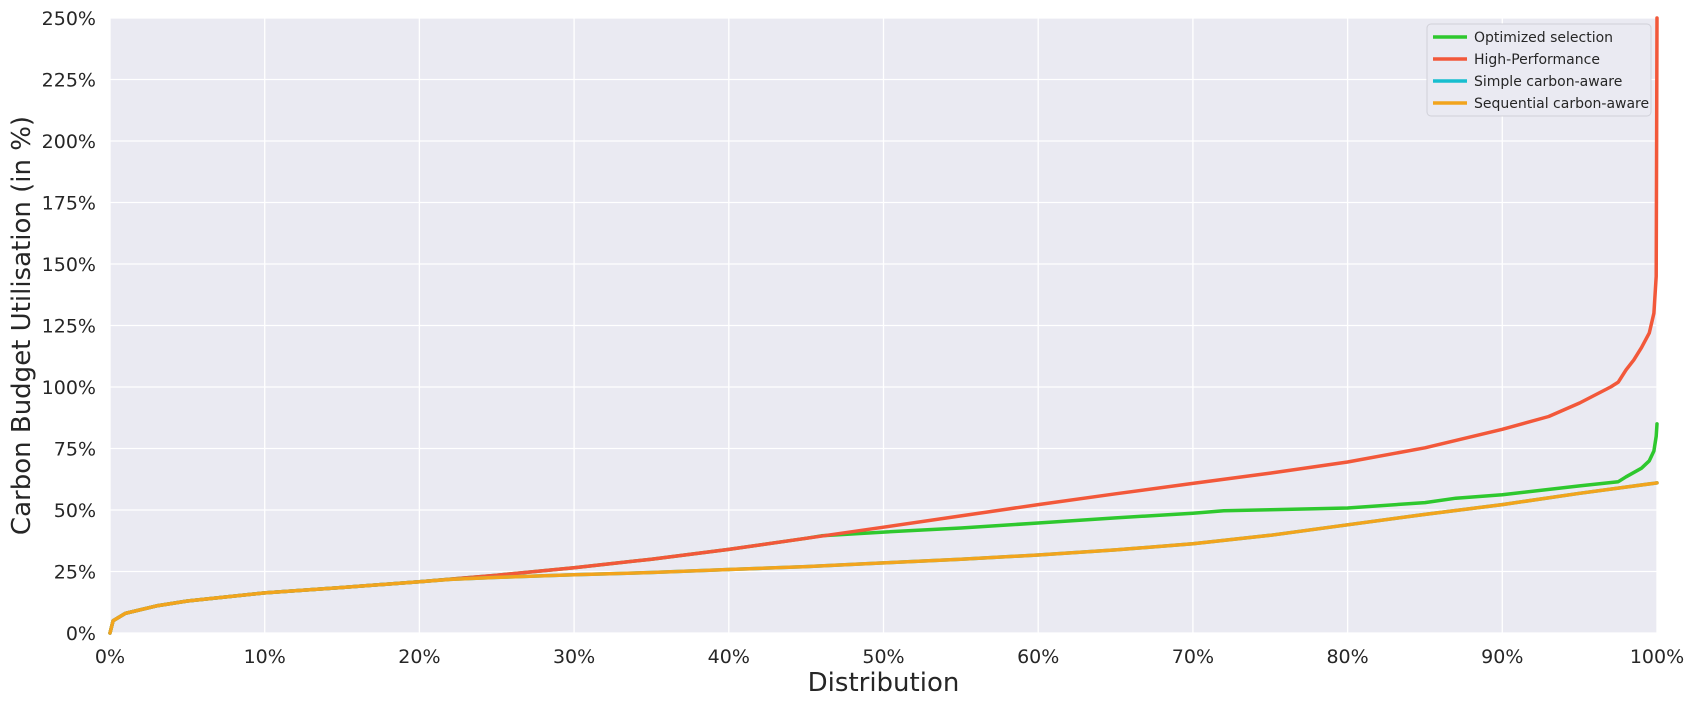 The image size is (1695, 707). Describe the element at coordinates (69, 19) in the screenshot. I see `y-tick-label: 250%` at that location.